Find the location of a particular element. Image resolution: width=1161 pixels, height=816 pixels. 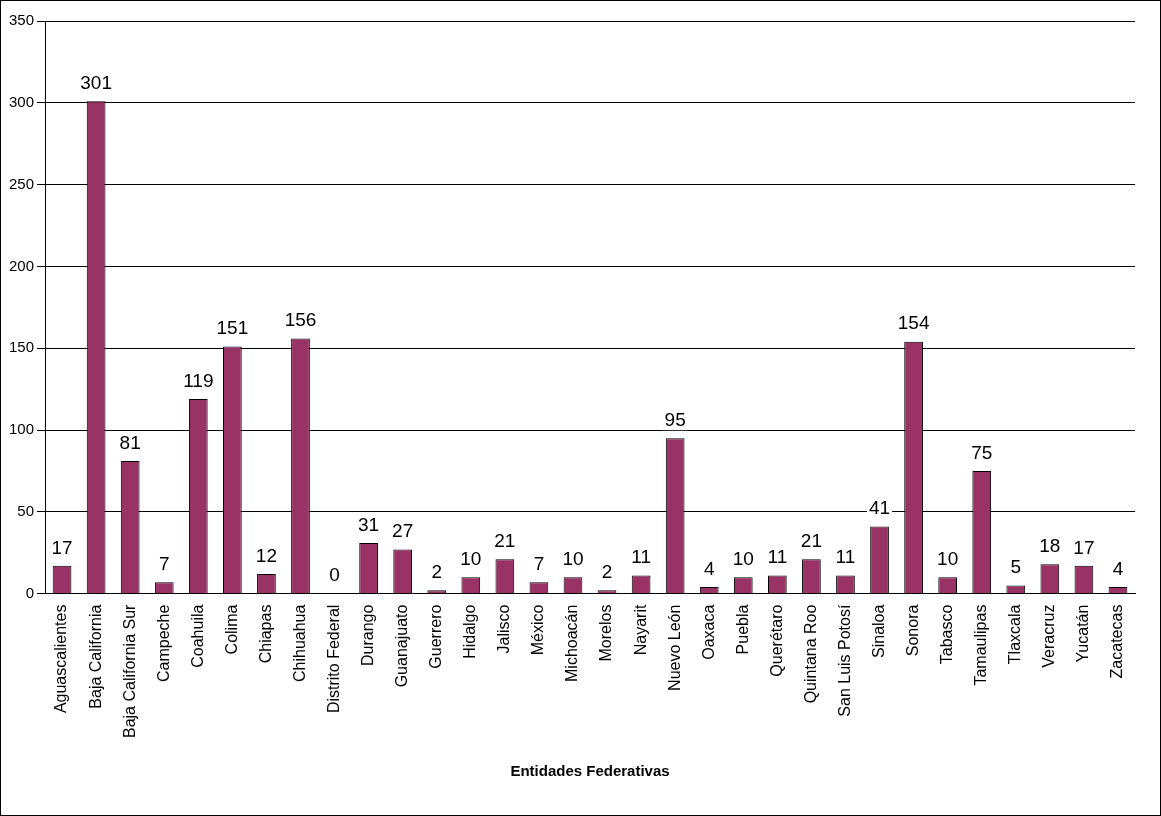

data-label: 0 is located at coordinates (334, 575).